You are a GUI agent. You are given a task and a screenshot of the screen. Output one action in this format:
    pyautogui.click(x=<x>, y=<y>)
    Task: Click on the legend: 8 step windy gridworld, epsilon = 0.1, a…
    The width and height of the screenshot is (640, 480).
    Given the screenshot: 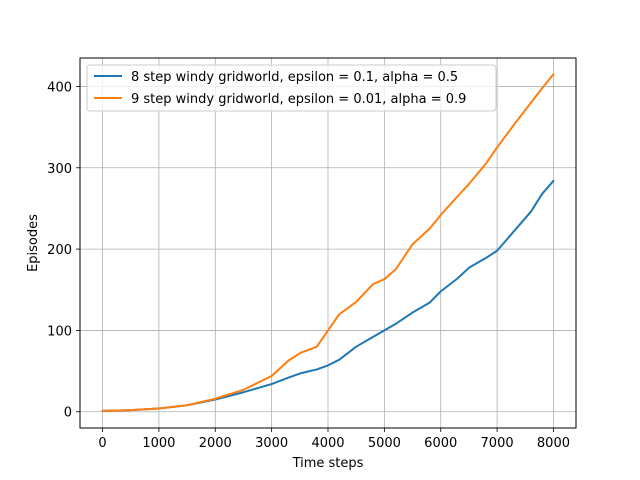 What is the action you would take?
    pyautogui.click(x=291, y=88)
    